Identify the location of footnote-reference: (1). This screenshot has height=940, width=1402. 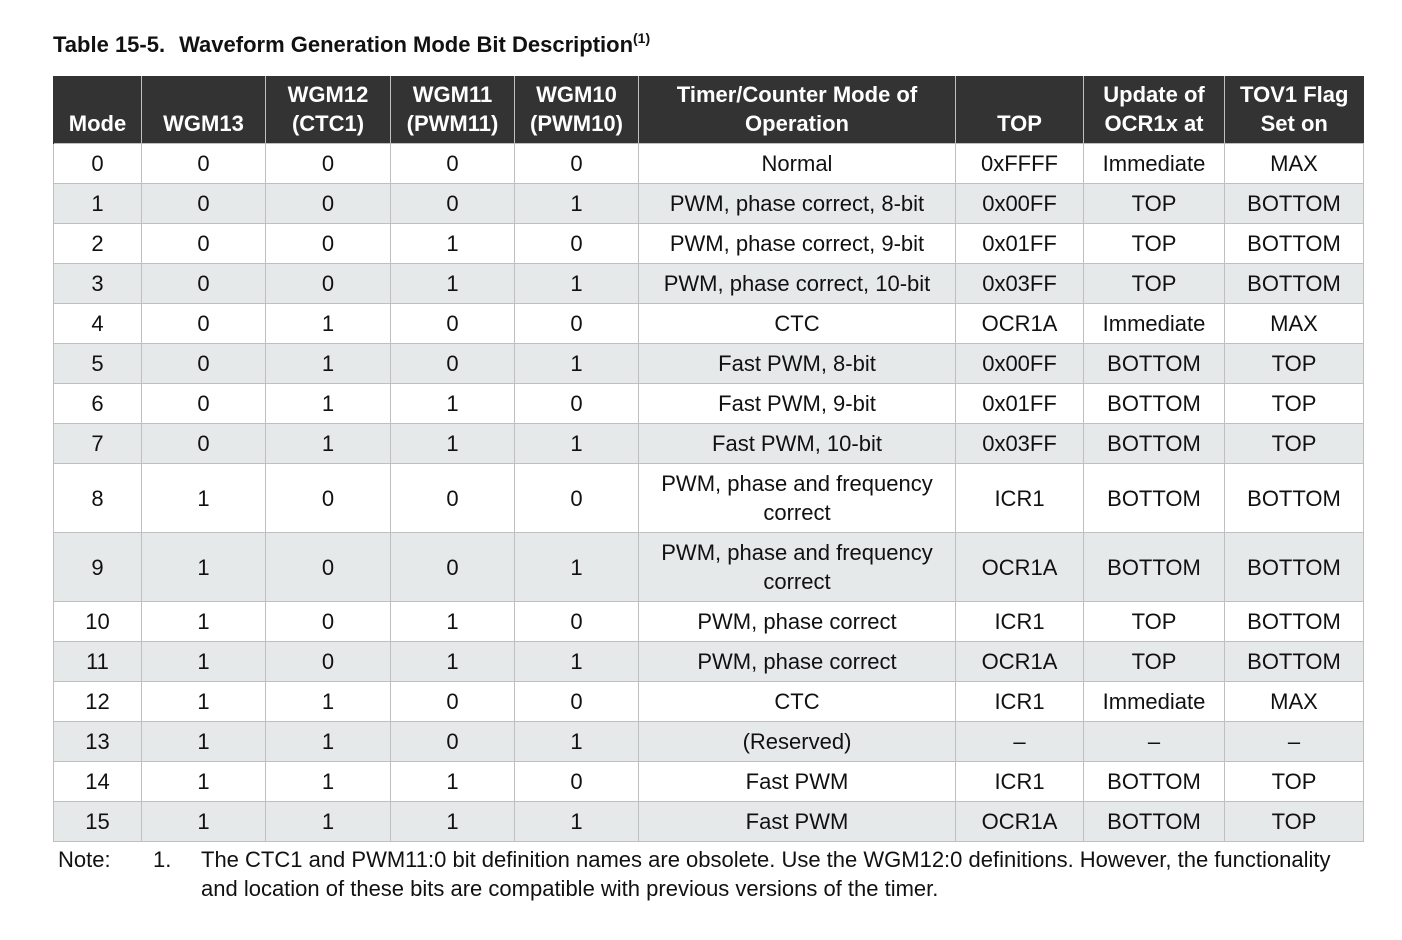
(642, 38).